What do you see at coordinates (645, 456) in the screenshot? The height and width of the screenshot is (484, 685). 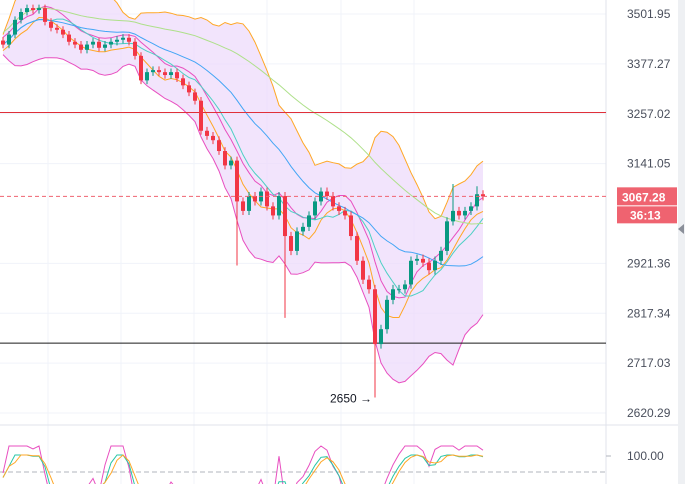 I see `oscillator-tick-label: 100.00` at bounding box center [645, 456].